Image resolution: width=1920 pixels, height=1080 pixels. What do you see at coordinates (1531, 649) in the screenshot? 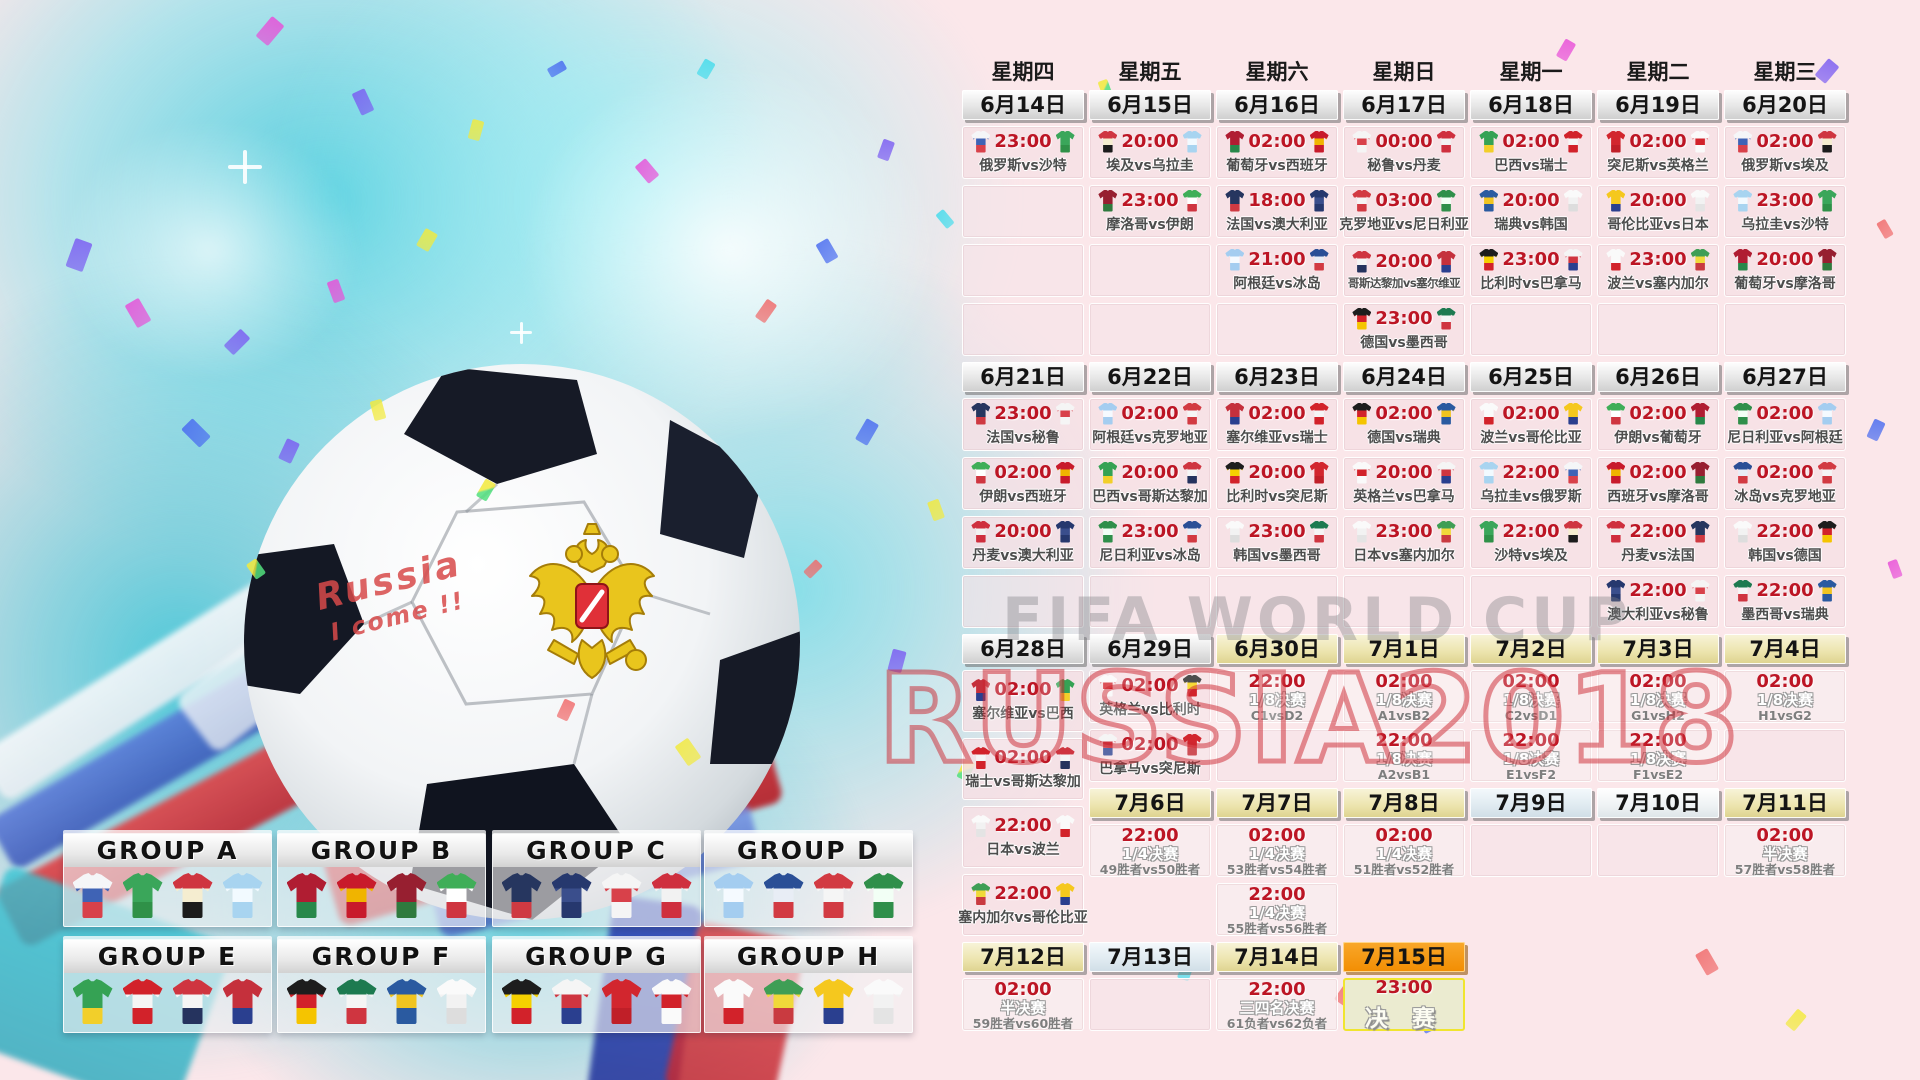
I see `date-header: 7月2日` at bounding box center [1531, 649].